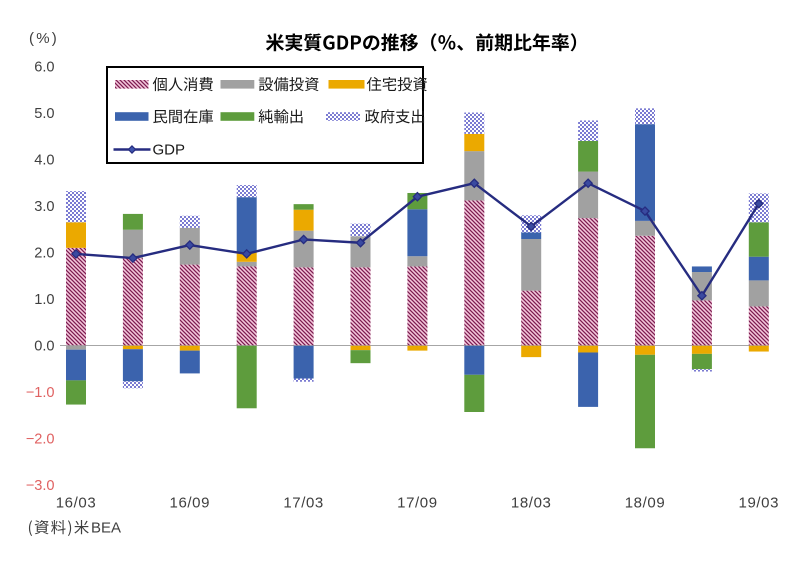  What do you see at coordinates (44, 347) in the screenshot?
I see `svg-text: 0.0` at bounding box center [44, 347].